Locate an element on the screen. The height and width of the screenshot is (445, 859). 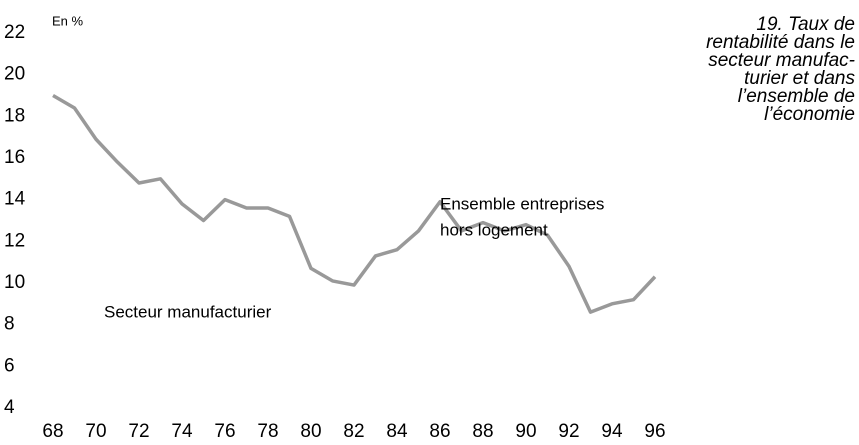
y-unit: En % is located at coordinates (68, 20).